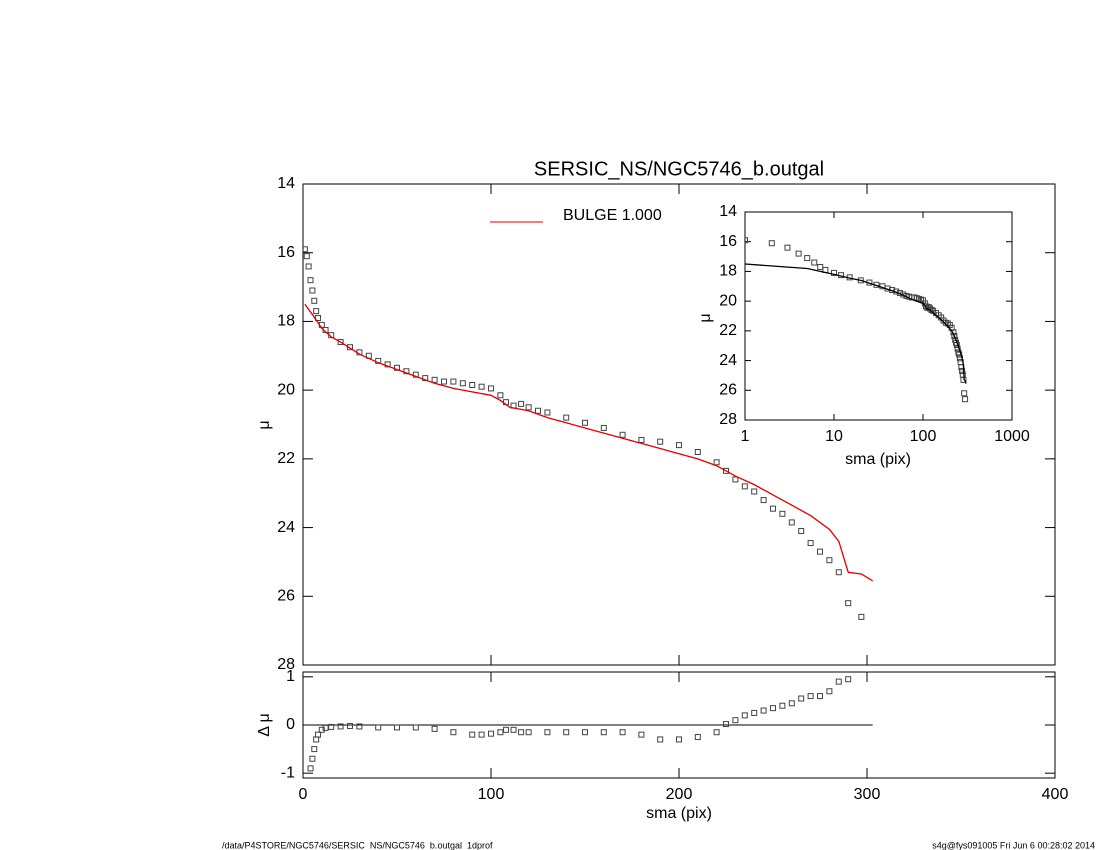  Describe the element at coordinates (264, 724) in the screenshot. I see `residual-y-axis-label: Δ μ` at that location.